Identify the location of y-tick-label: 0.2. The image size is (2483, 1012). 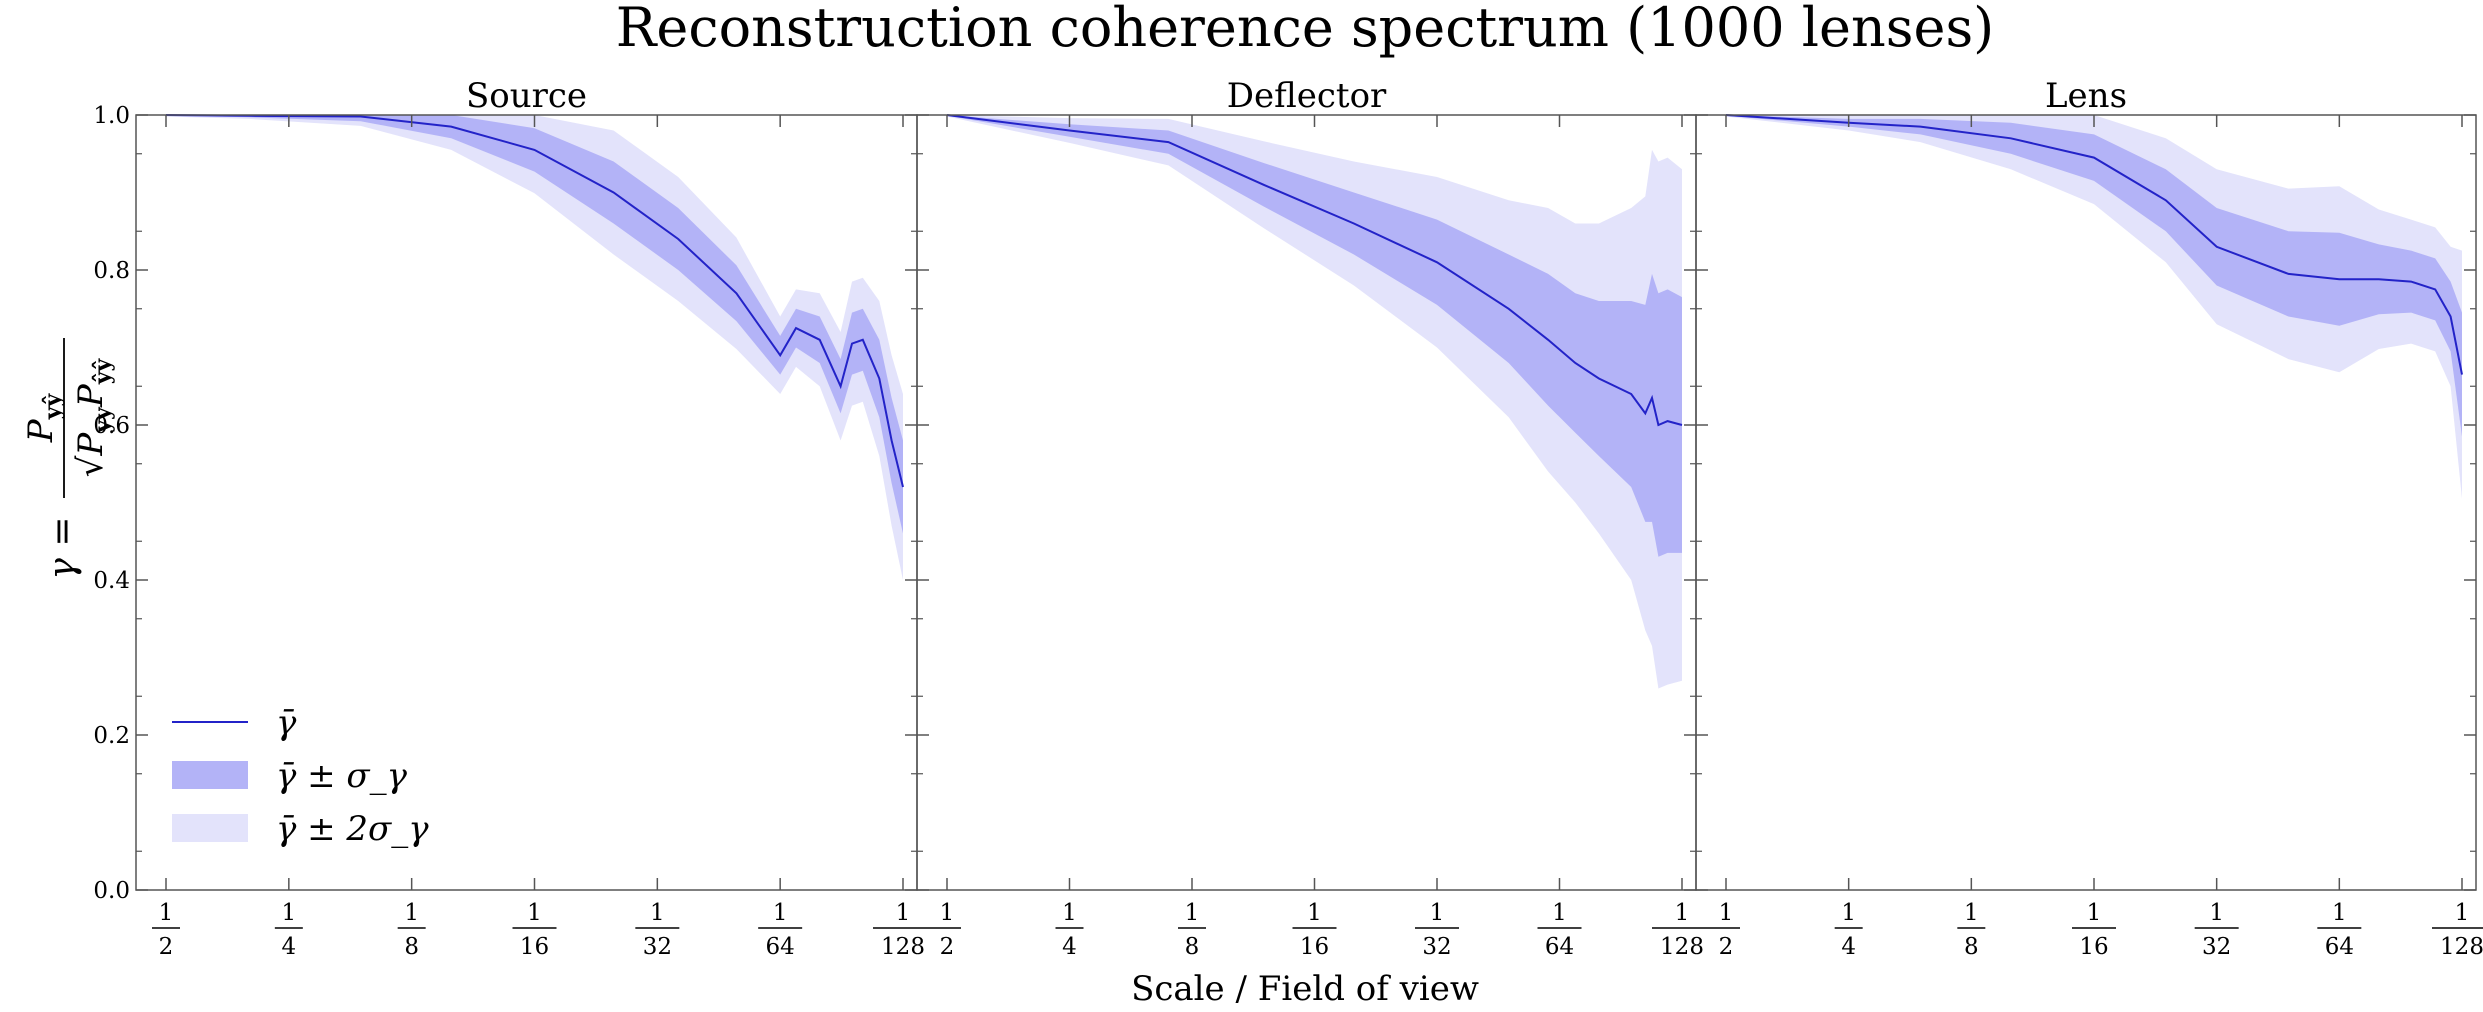
(111, 736).